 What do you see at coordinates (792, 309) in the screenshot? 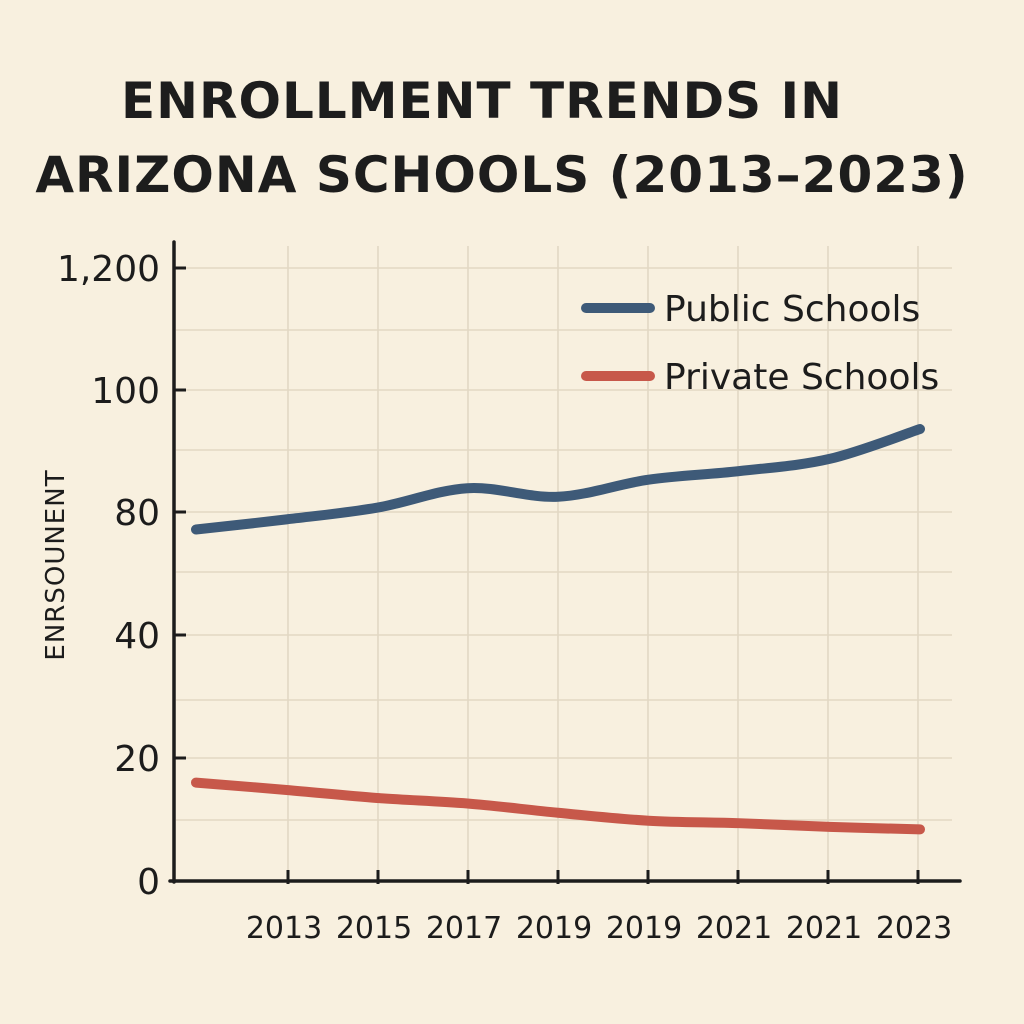
I see `legend-label-public-schools: Public Schools` at bounding box center [792, 309].